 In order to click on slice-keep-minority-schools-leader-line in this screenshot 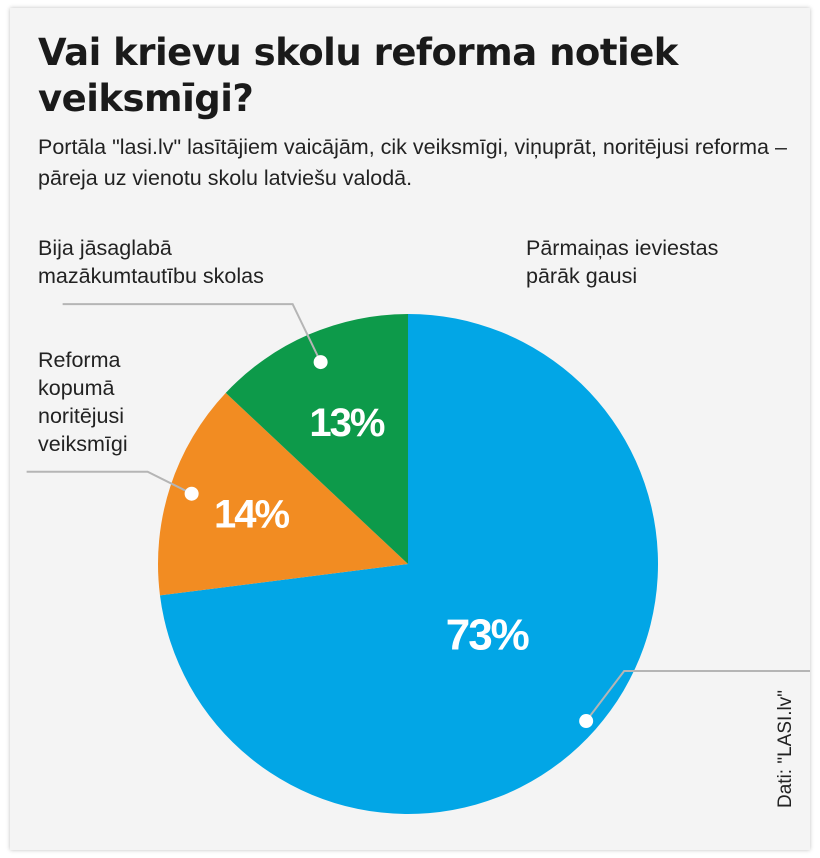, I will do `click(192, 333)`.